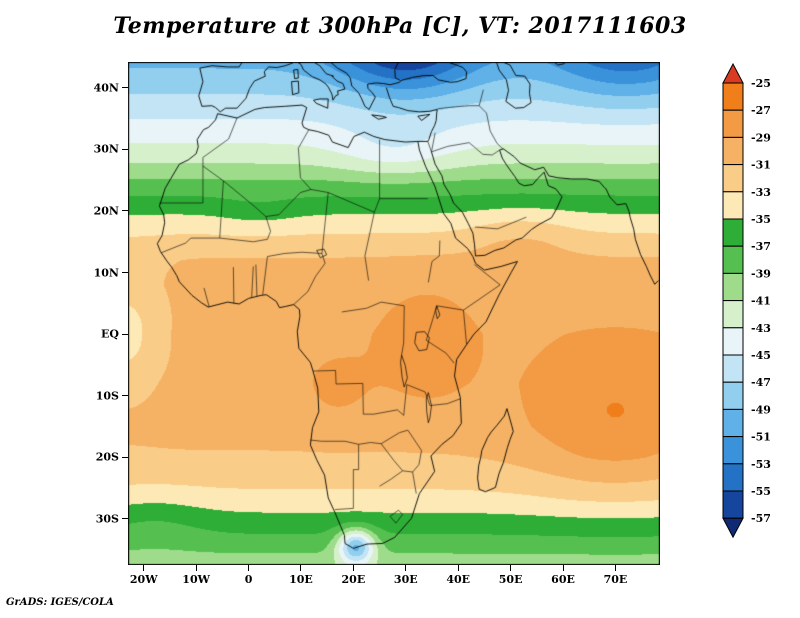 The width and height of the screenshot is (800, 618). I want to click on y-tick-label: 10S, so click(107, 396).